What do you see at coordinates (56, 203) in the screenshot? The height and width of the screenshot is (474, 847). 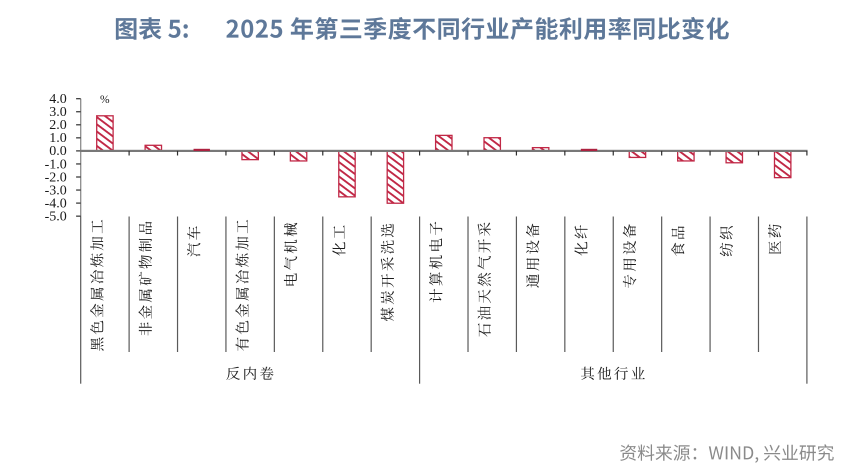 I see `svg-text: -4.0` at bounding box center [56, 203].